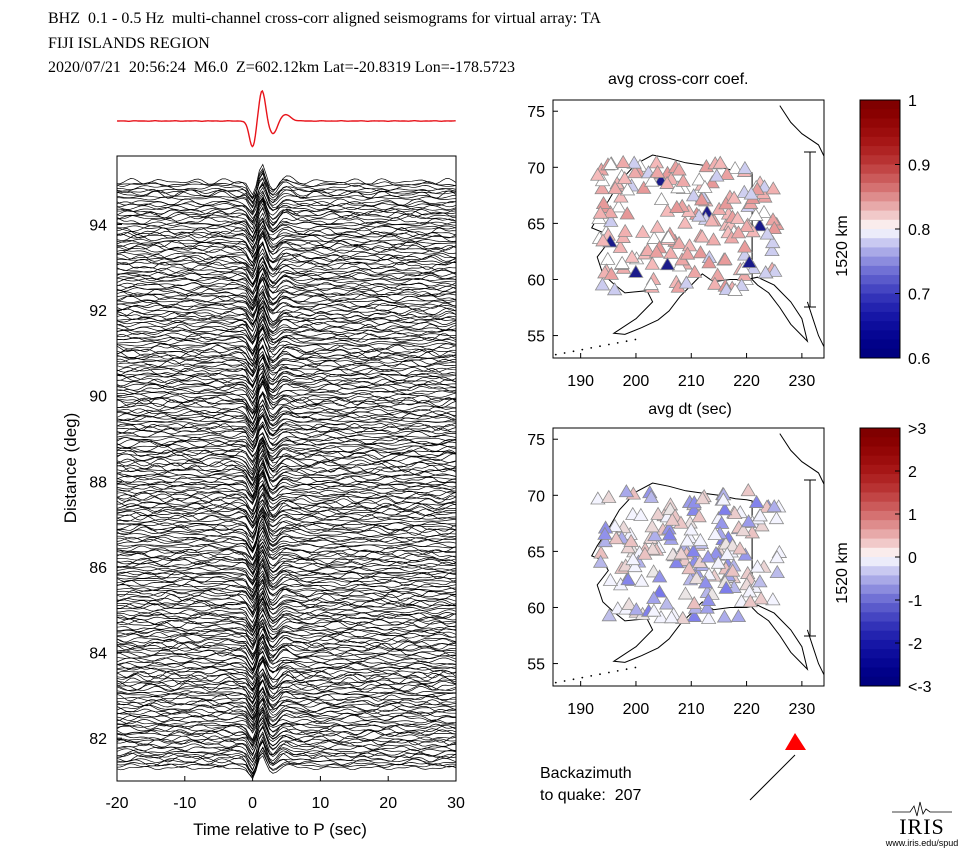  Describe the element at coordinates (671, 575) in the screenshot. I see `map2-ticks: 190 200 210 220 230 55 60 65 70 75` at that location.